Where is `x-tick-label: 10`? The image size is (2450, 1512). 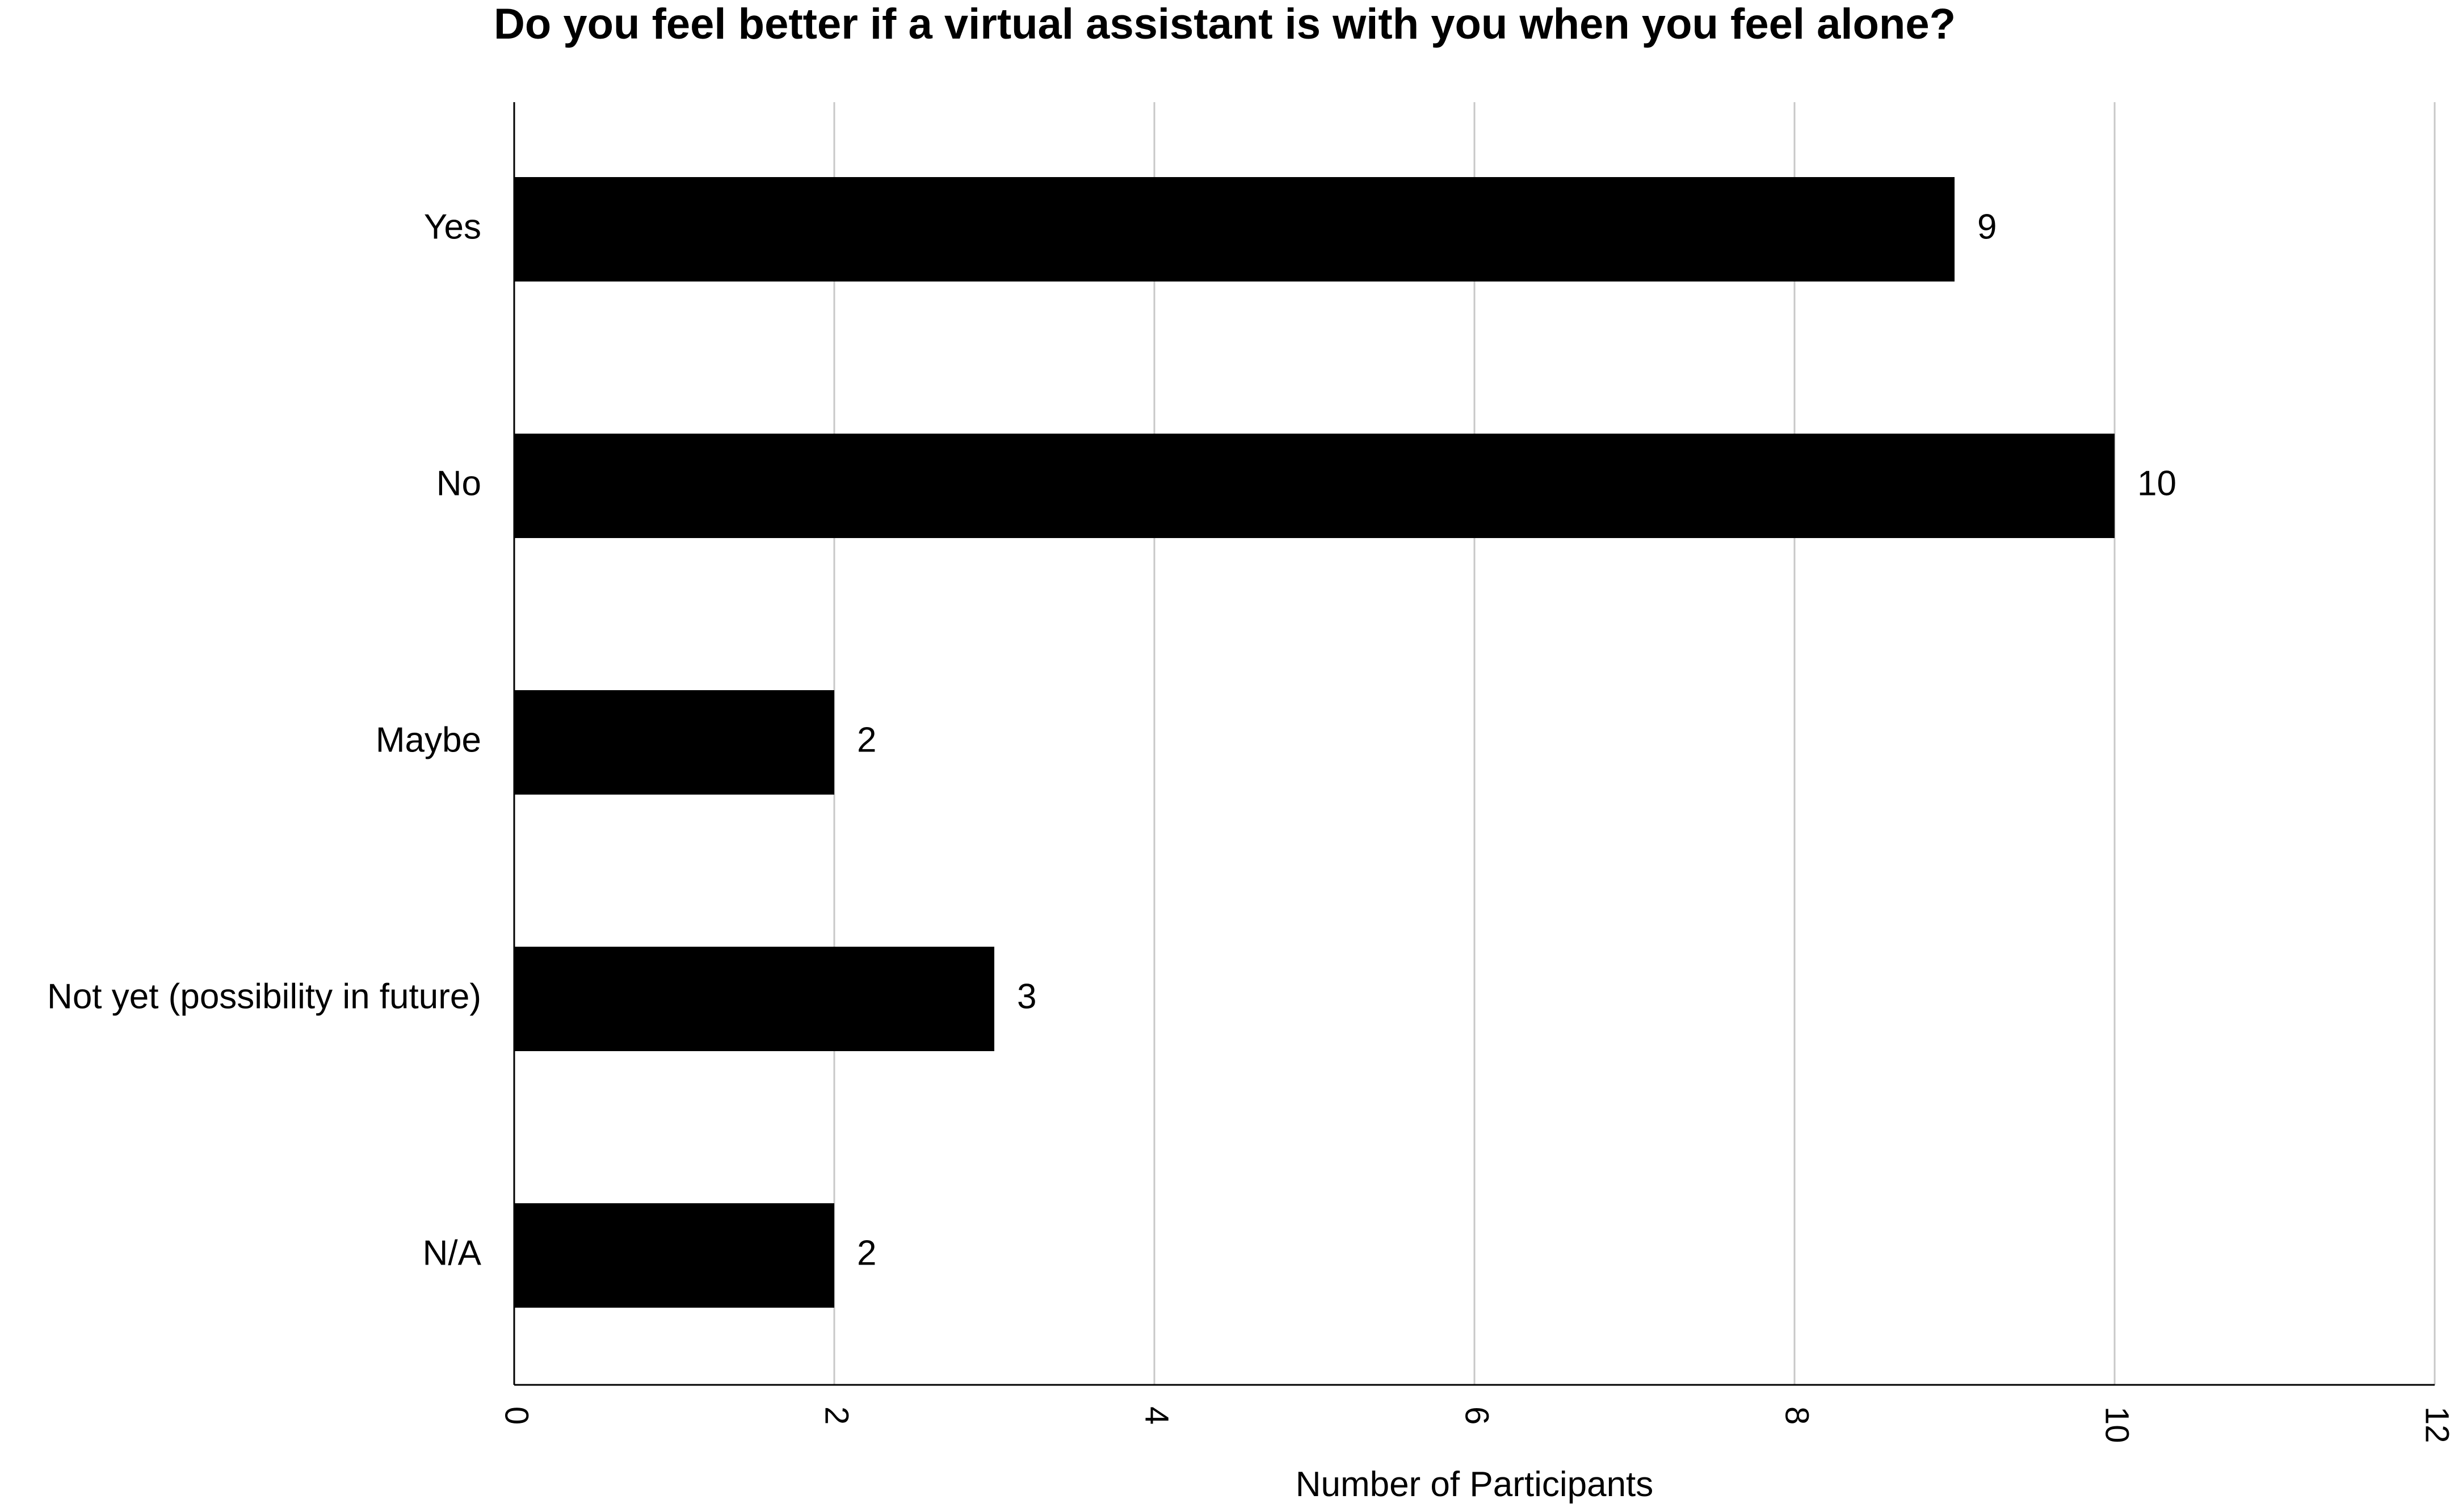
x-tick-label: 10 is located at coordinates (2117, 1424).